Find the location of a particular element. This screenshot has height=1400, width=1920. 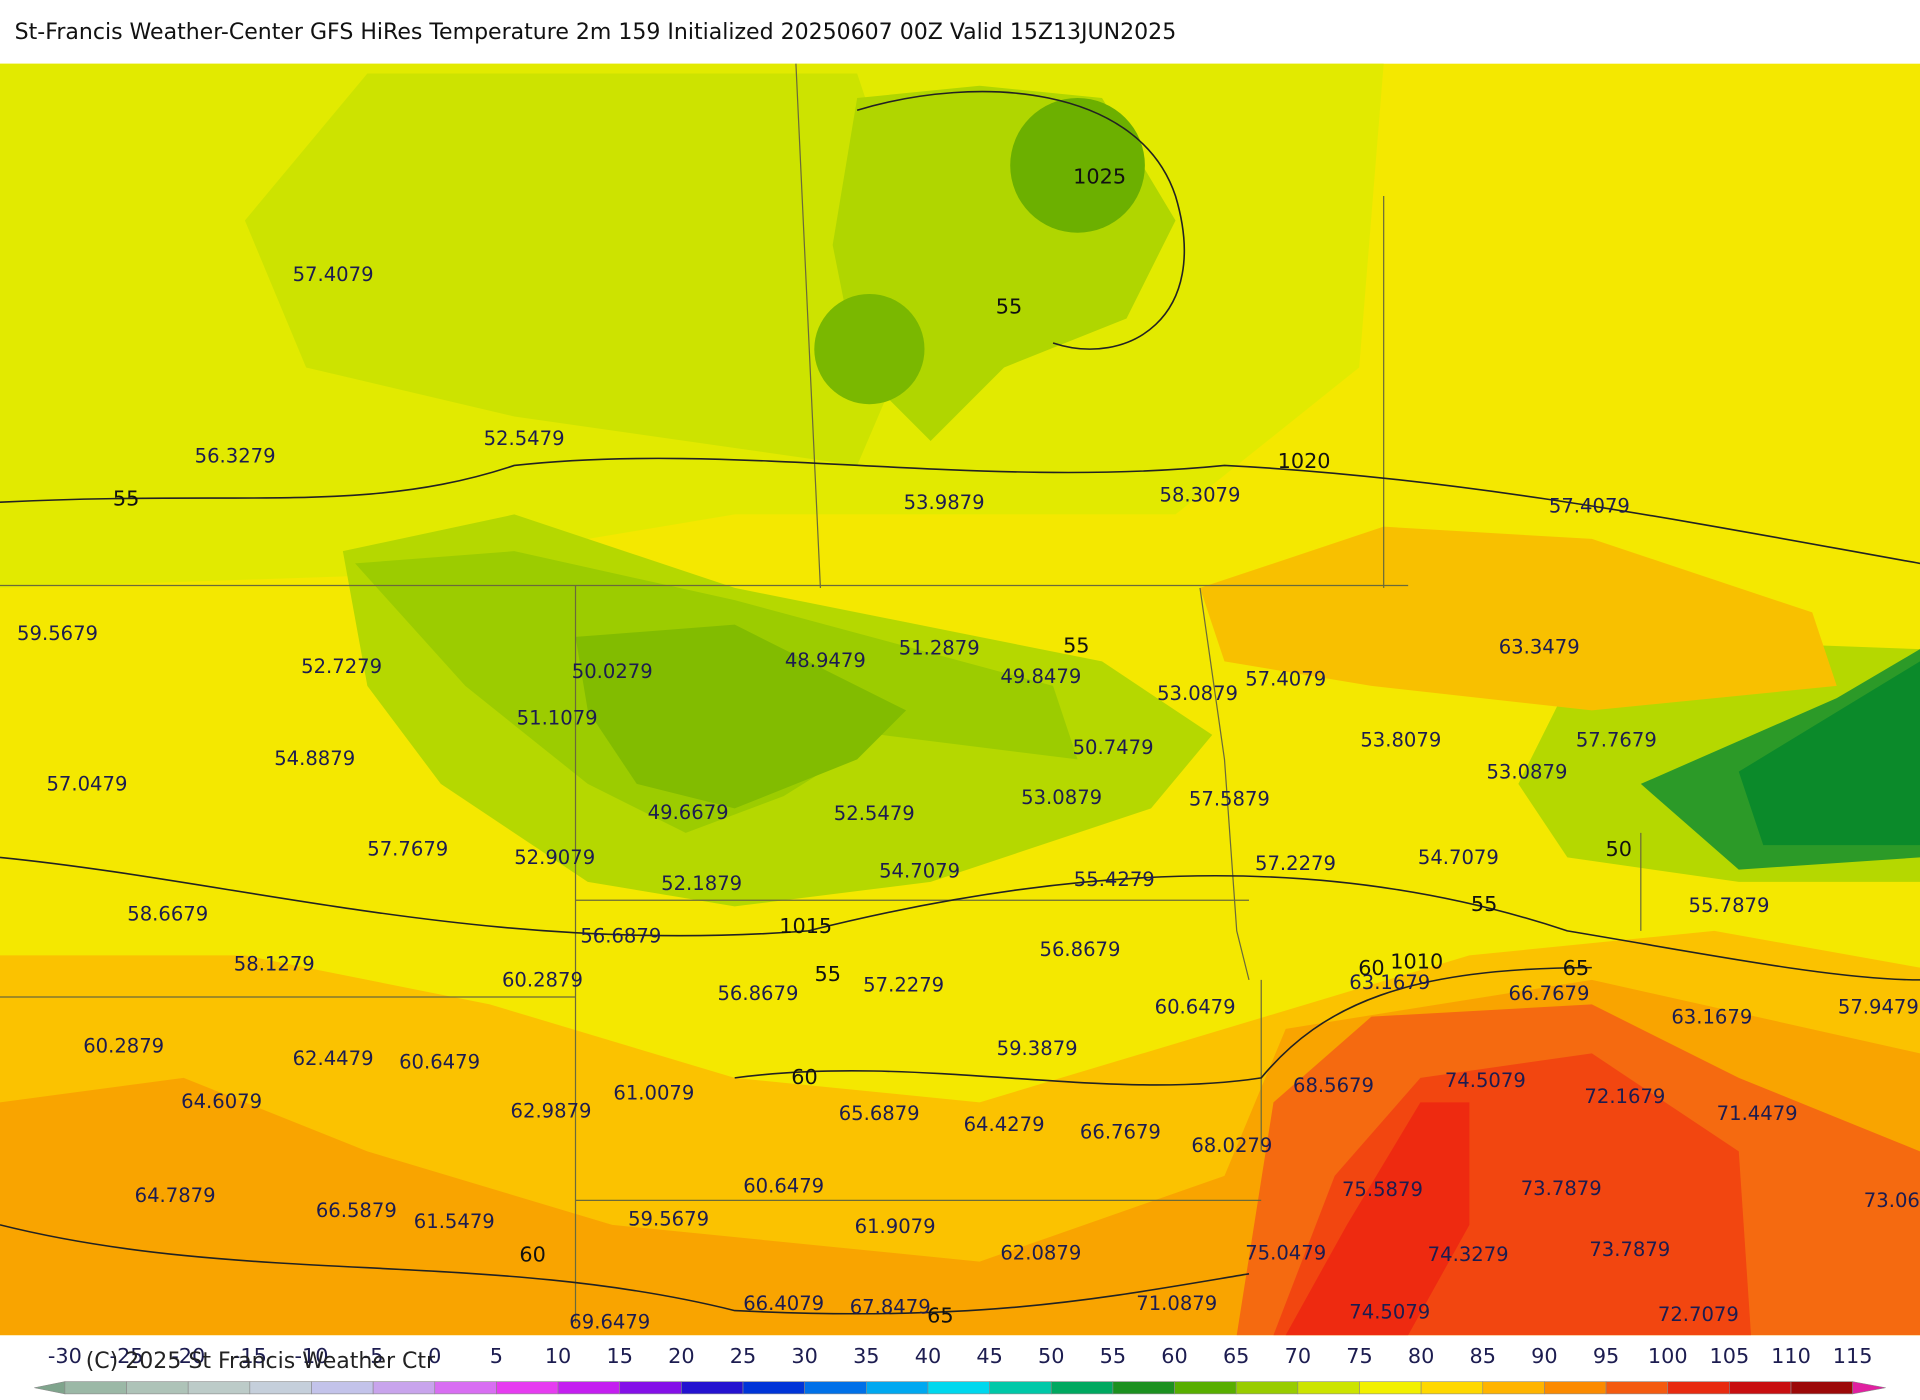

colorbar-tick-label: 60 is located at coordinates (1174, 1356).